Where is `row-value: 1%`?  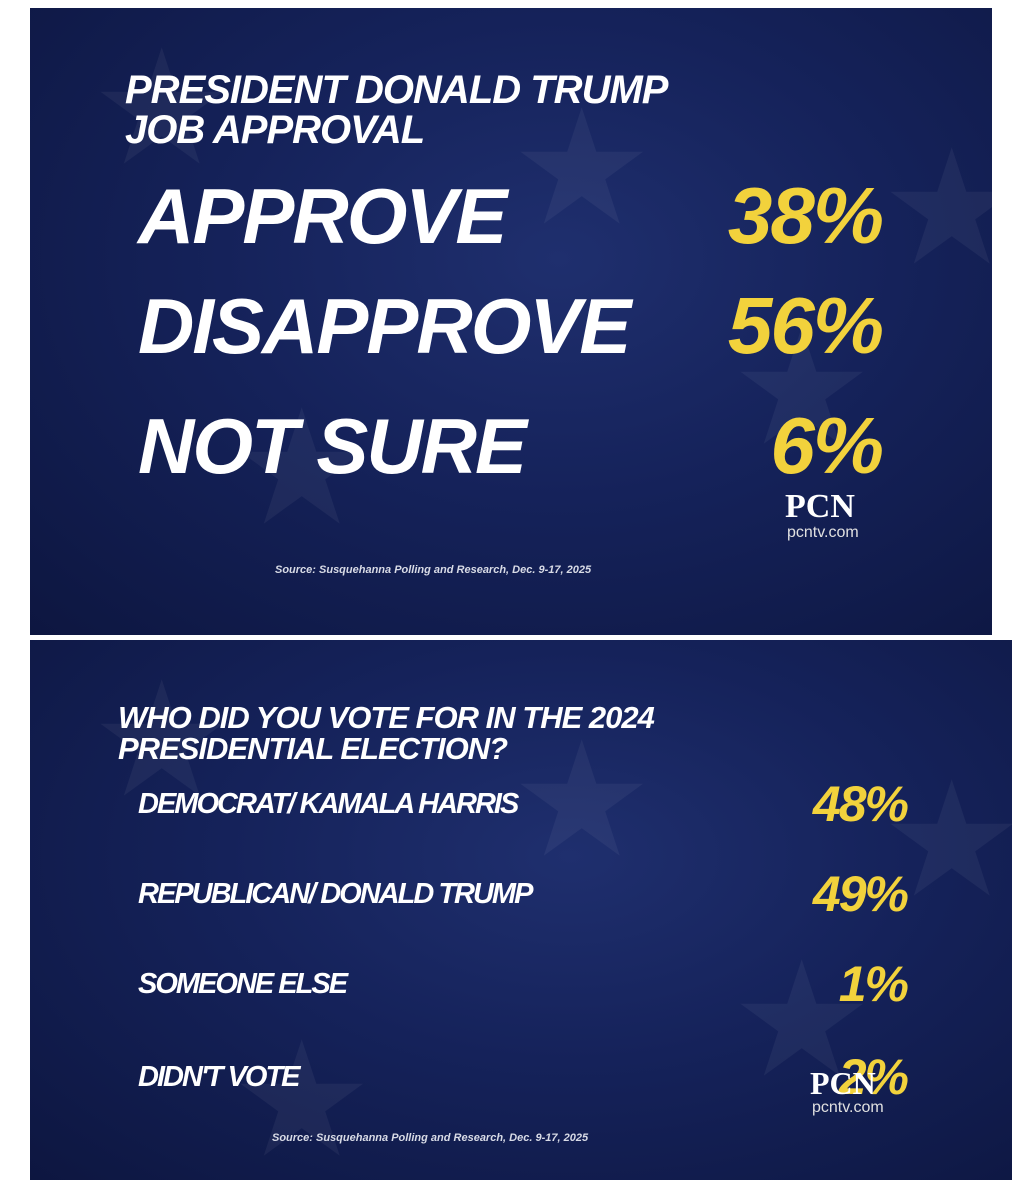 row-value: 1% is located at coordinates (873, 984).